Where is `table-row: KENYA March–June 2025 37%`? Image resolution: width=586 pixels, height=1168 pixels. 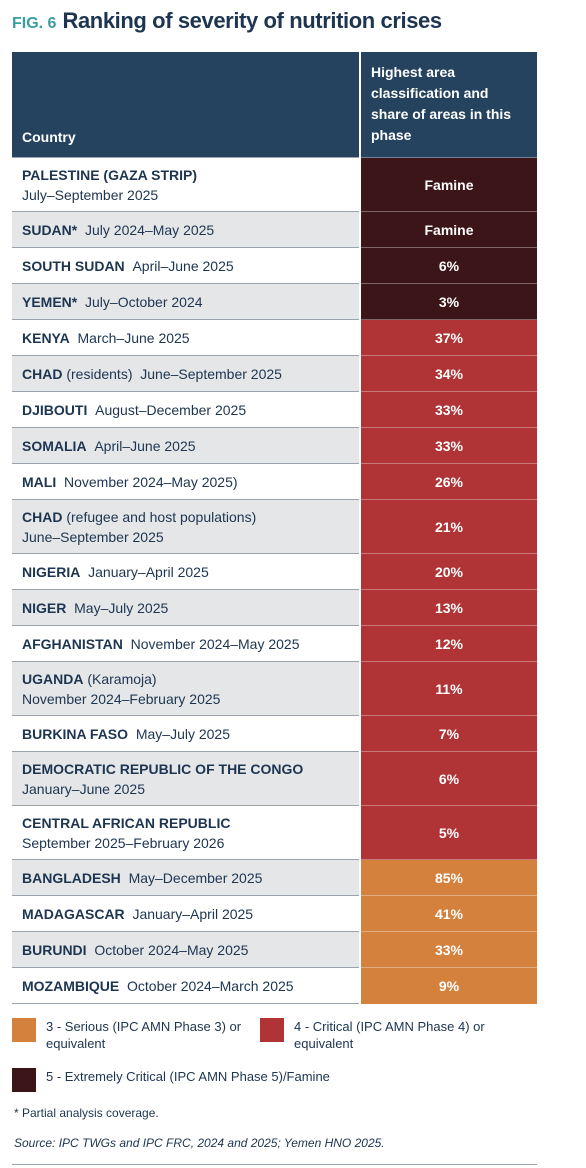
table-row: KENYA March–June 2025 37% is located at coordinates (274, 337).